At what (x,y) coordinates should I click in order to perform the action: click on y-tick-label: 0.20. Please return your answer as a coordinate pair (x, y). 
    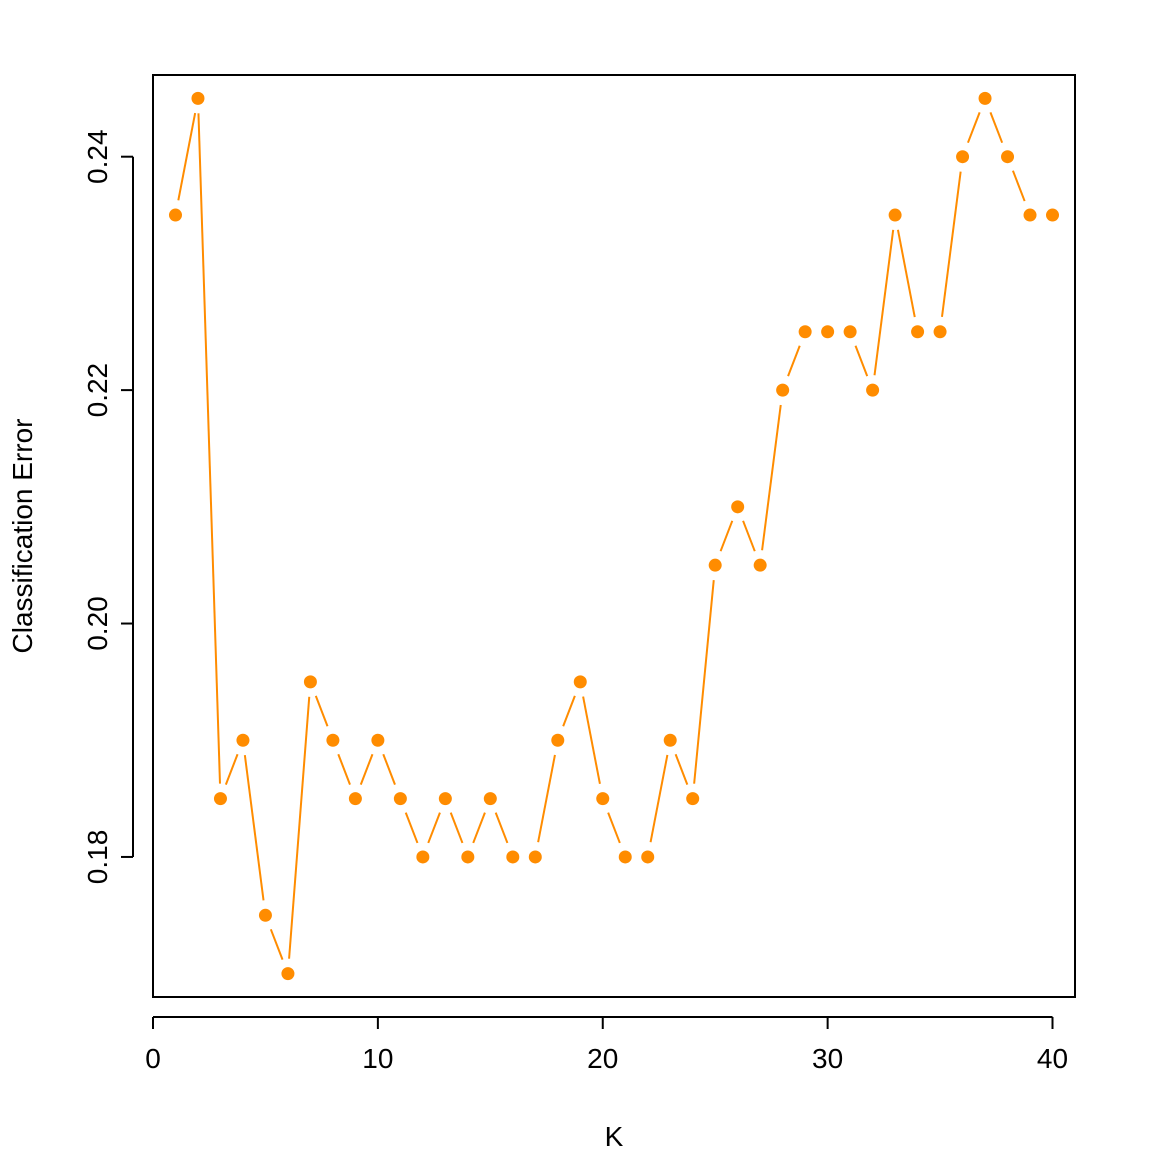
    Looking at the image, I should click on (97, 623).